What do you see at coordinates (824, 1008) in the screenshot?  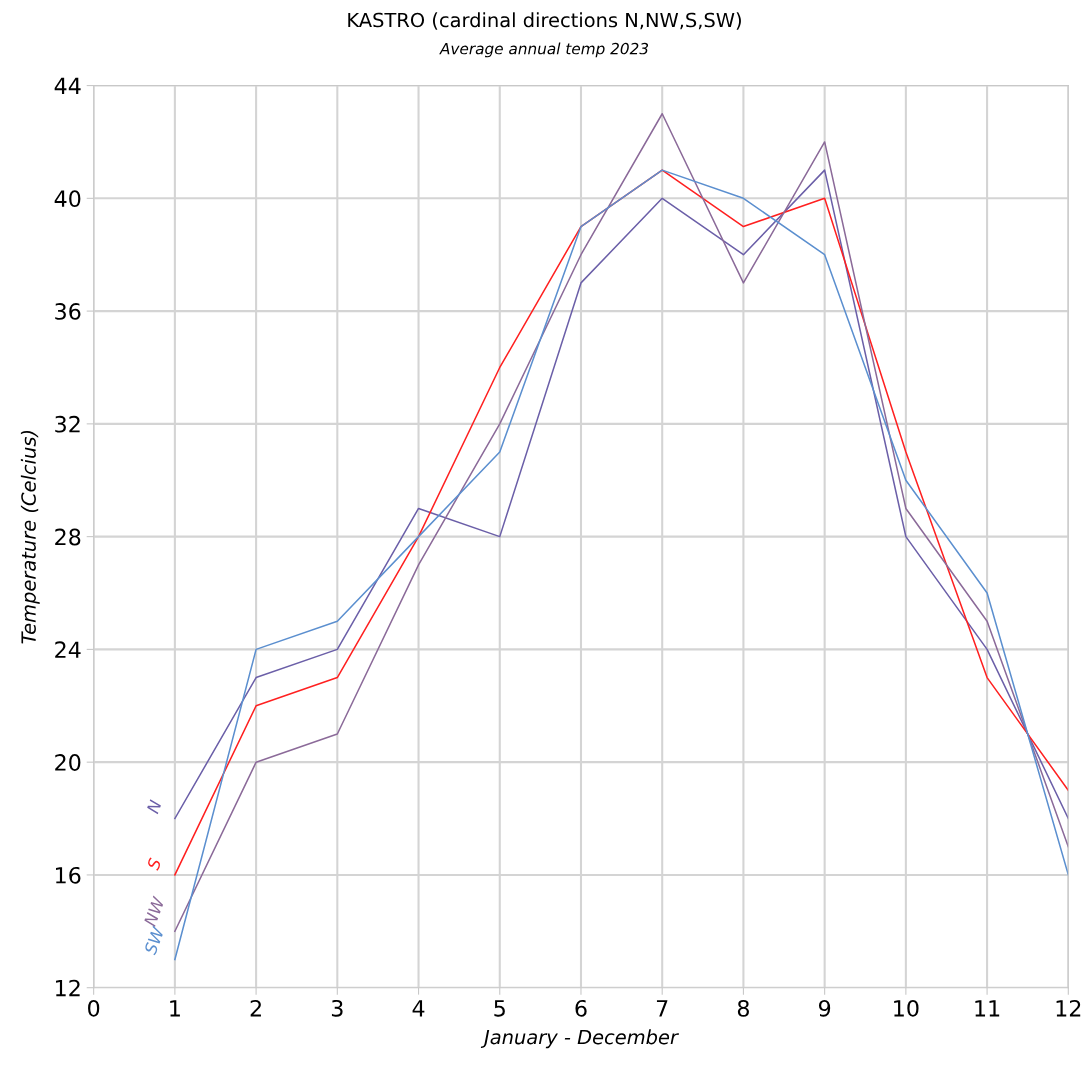 I see `x-tick-label: 9` at bounding box center [824, 1008].